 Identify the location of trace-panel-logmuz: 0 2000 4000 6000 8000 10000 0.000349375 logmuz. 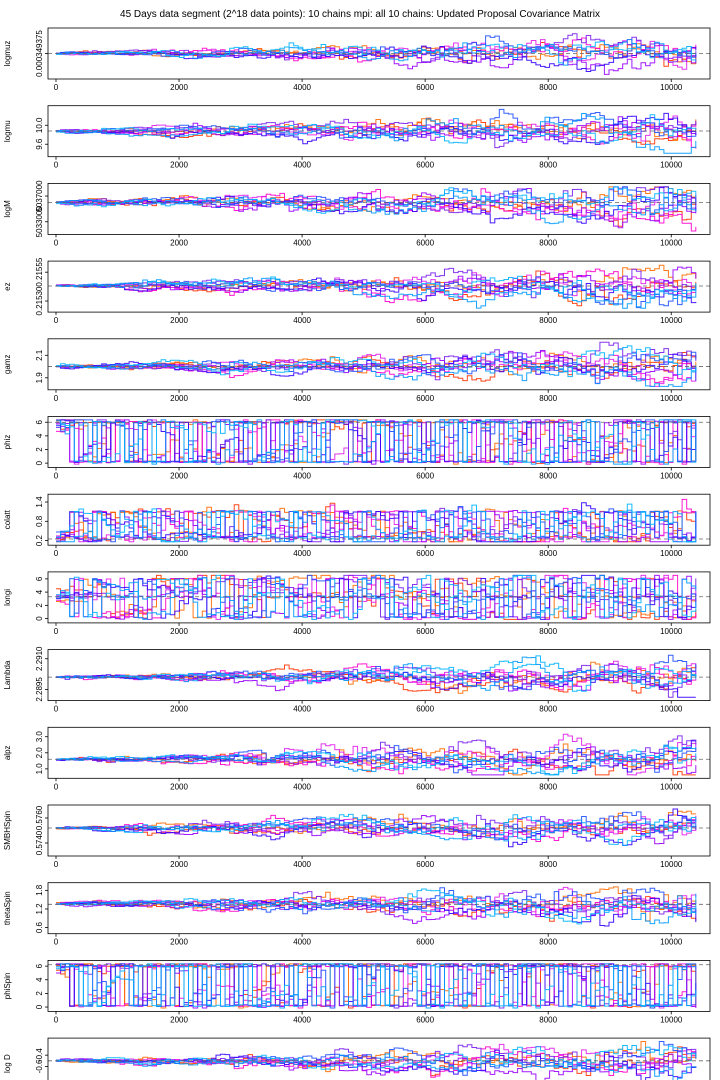
(357, 59).